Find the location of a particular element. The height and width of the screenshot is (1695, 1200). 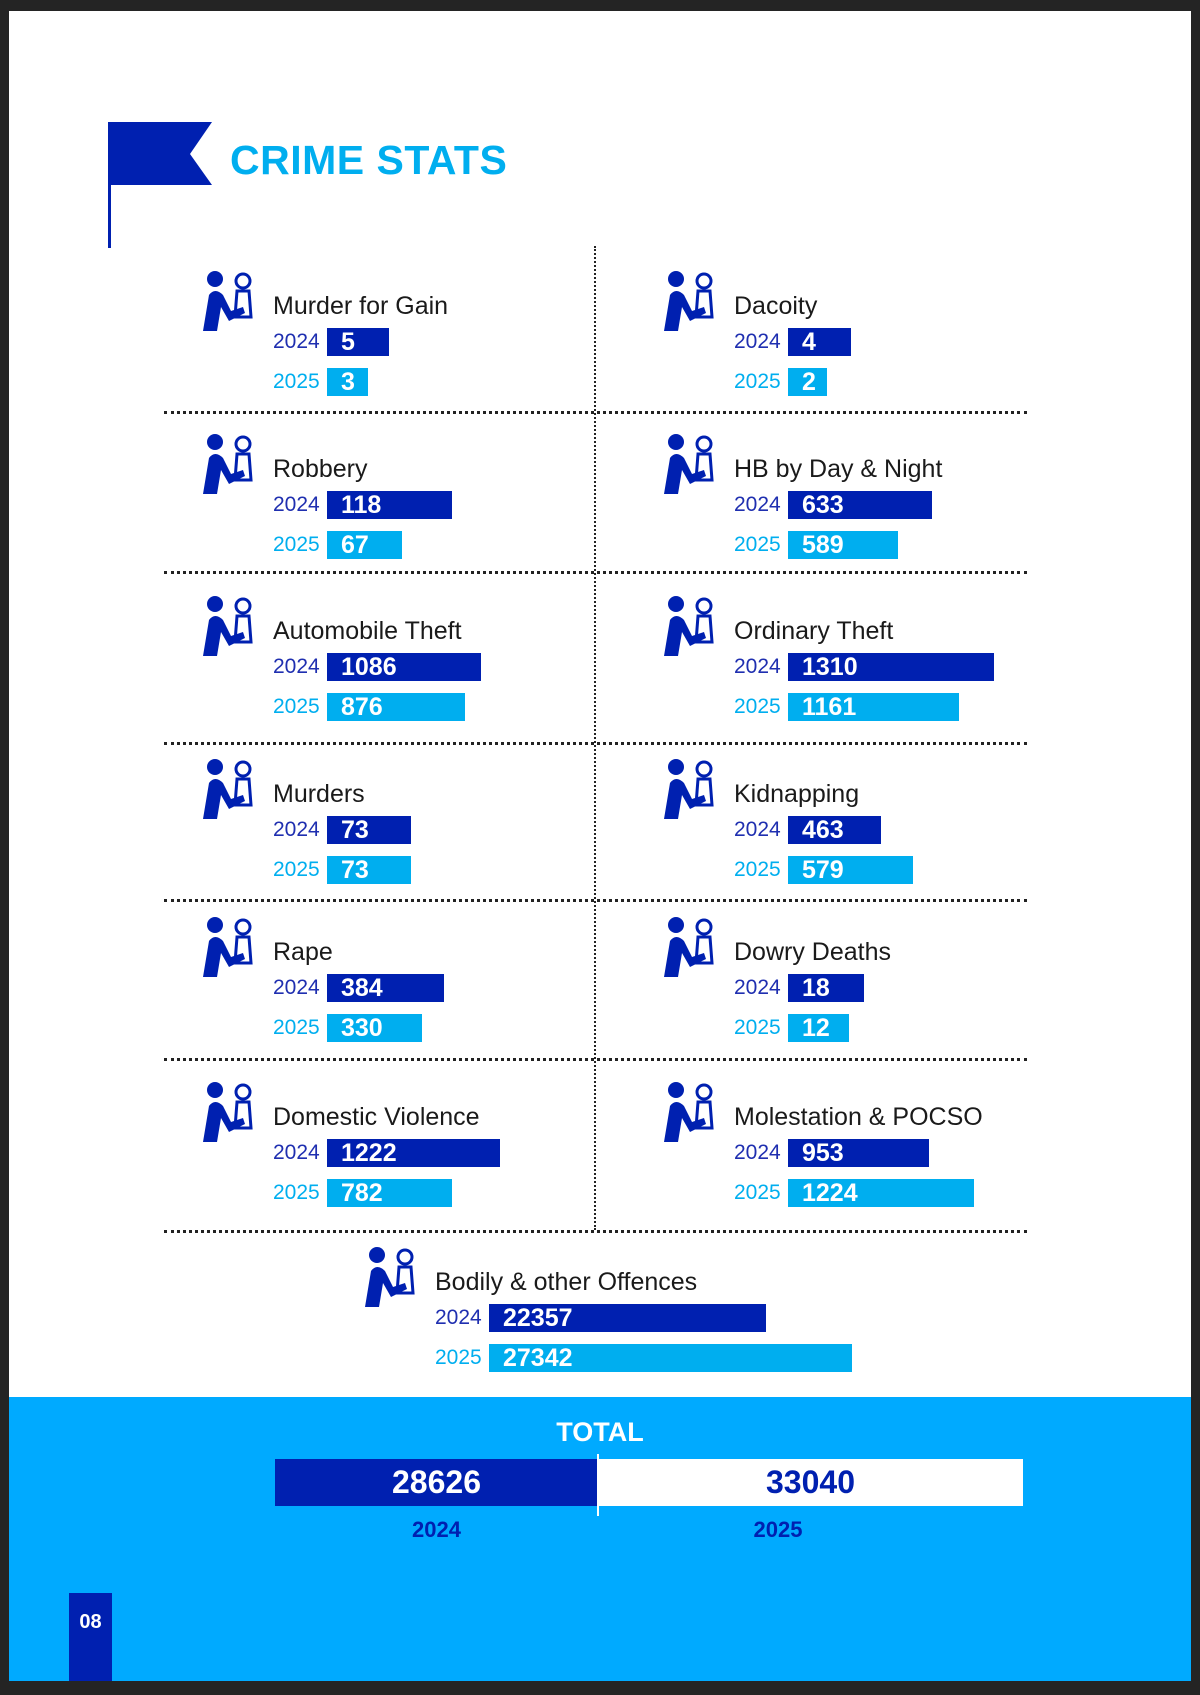

bar-2024: 118 is located at coordinates (389, 505).